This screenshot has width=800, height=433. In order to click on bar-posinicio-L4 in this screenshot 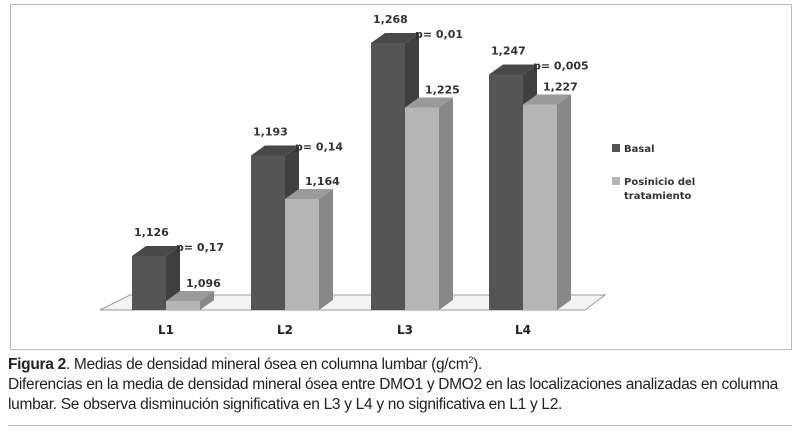, I will do `click(540, 207)`.